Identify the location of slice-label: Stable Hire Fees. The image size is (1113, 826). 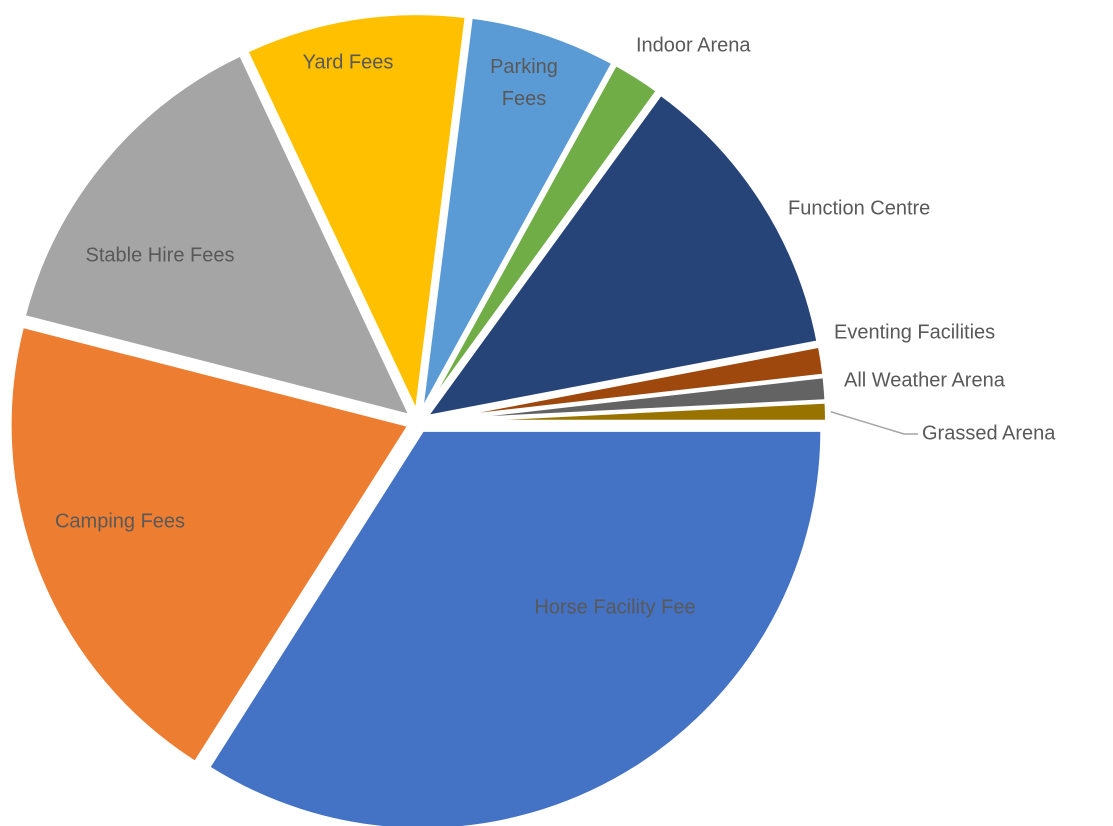
(160, 255).